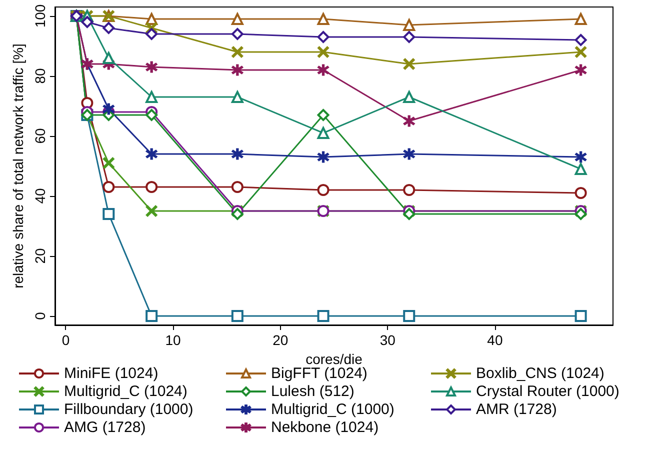 The height and width of the screenshot is (449, 657). I want to click on legend-label: Nekbone (1024), so click(325, 427).